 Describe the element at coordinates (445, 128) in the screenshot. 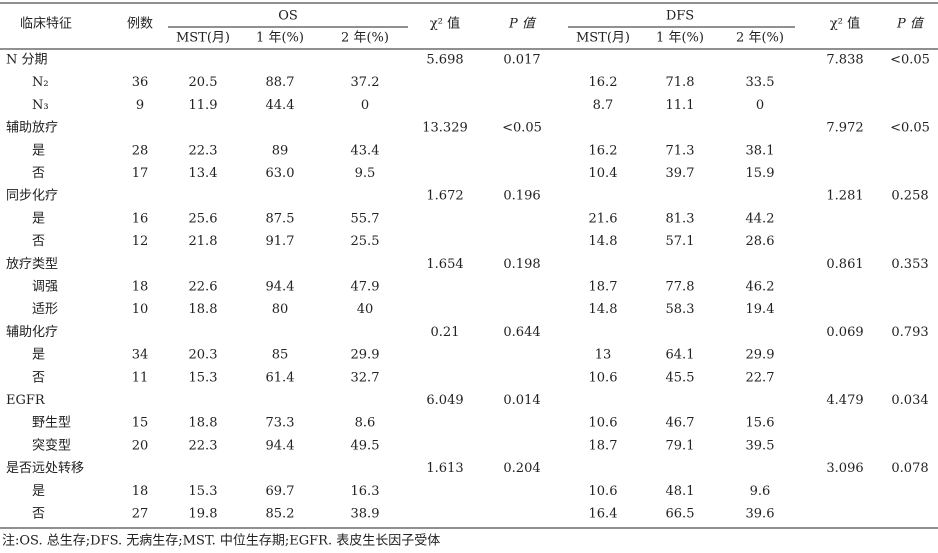

I see `cell: 13.329` at that location.